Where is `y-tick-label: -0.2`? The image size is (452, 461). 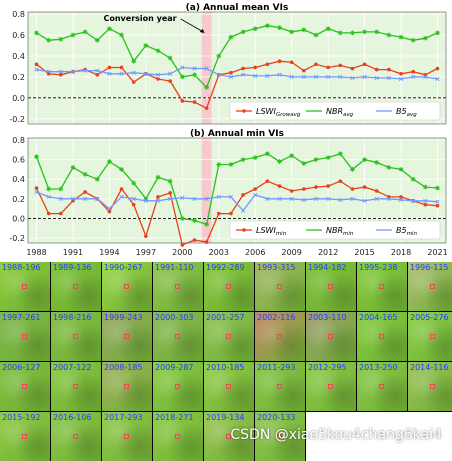
y-tick-label: -0.2 is located at coordinates (17, 238).